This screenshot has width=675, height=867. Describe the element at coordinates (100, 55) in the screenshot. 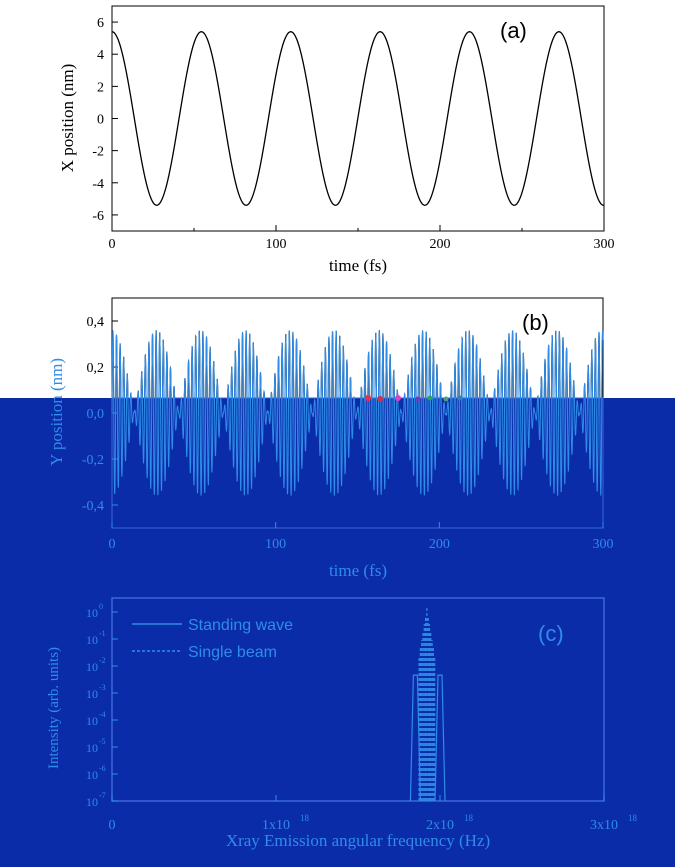

I see `panel-a-y-tick-label: 4` at that location.